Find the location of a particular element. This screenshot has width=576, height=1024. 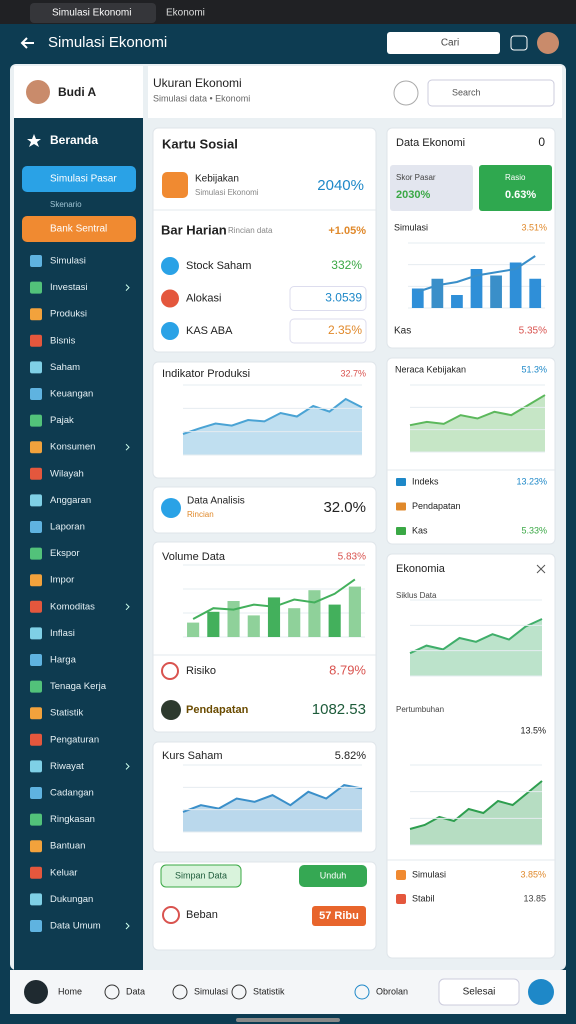

menu-selected is located at coordinates (79, 179).